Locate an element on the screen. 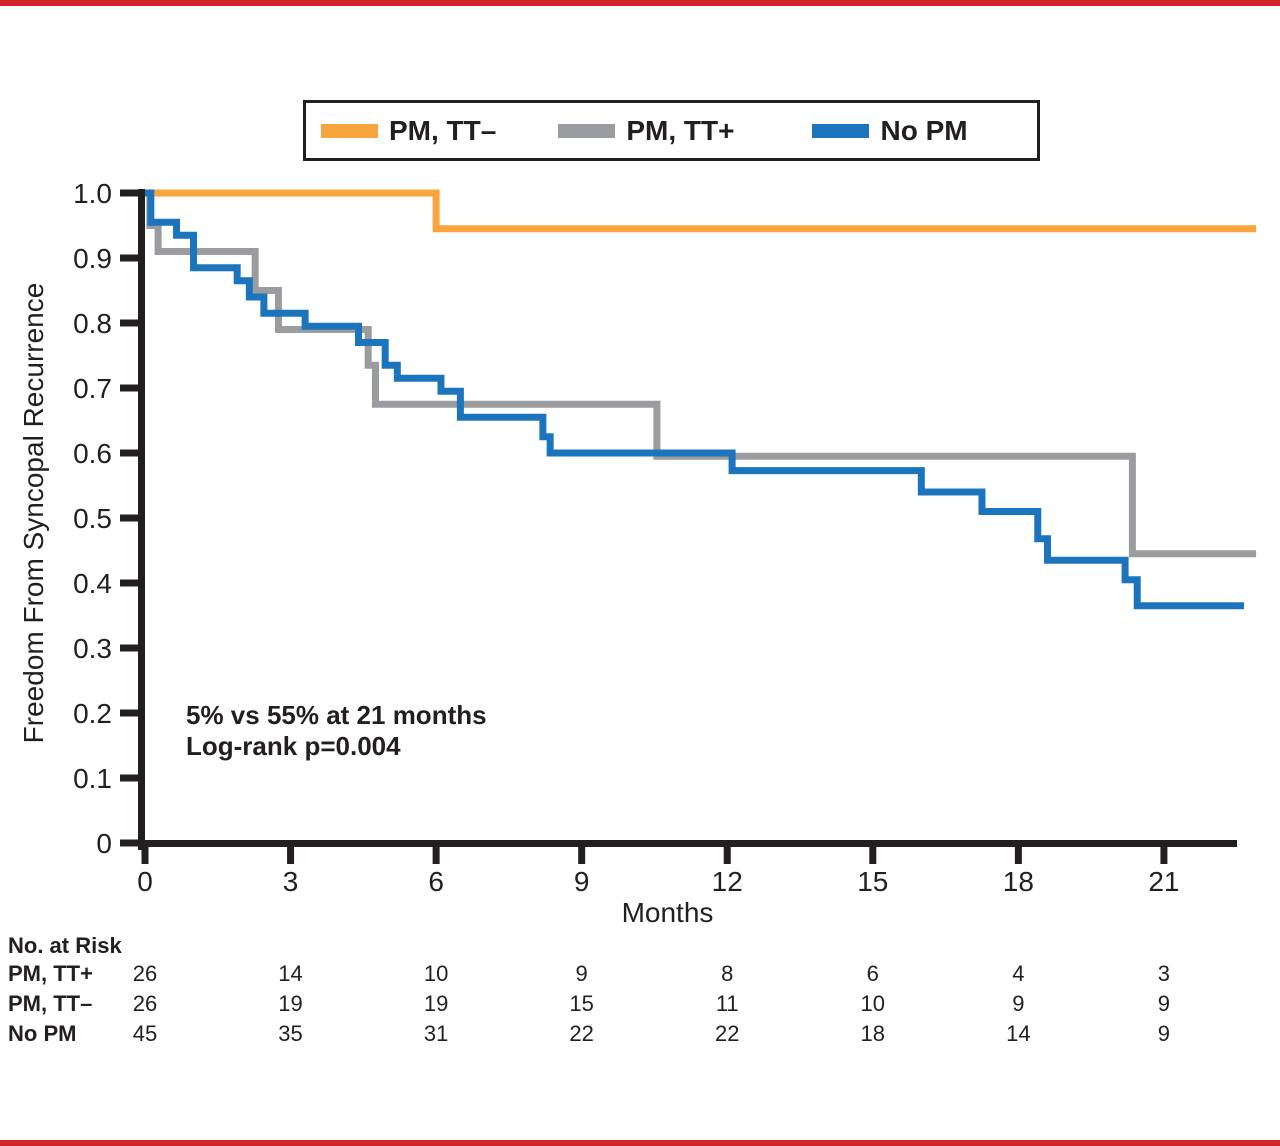  y-tick-label: 0.3 is located at coordinates (92, 648).